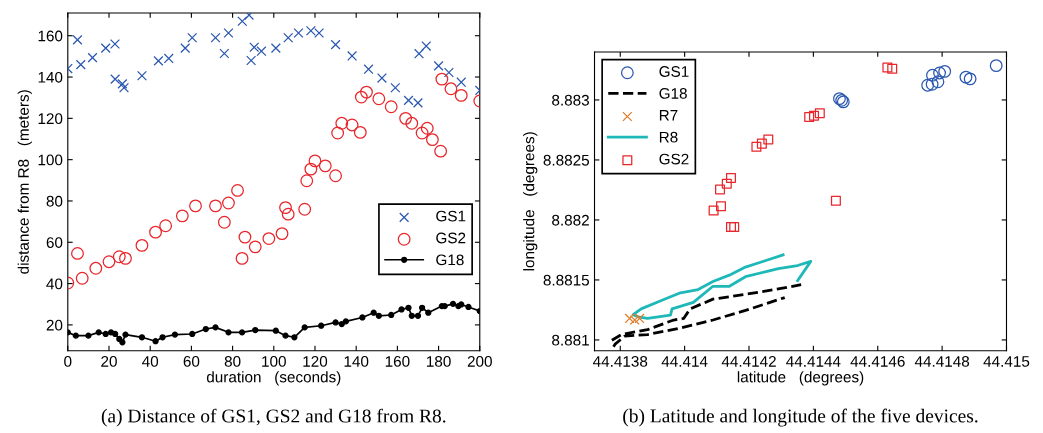  I want to click on x-tick-label: 180, so click(439, 361).